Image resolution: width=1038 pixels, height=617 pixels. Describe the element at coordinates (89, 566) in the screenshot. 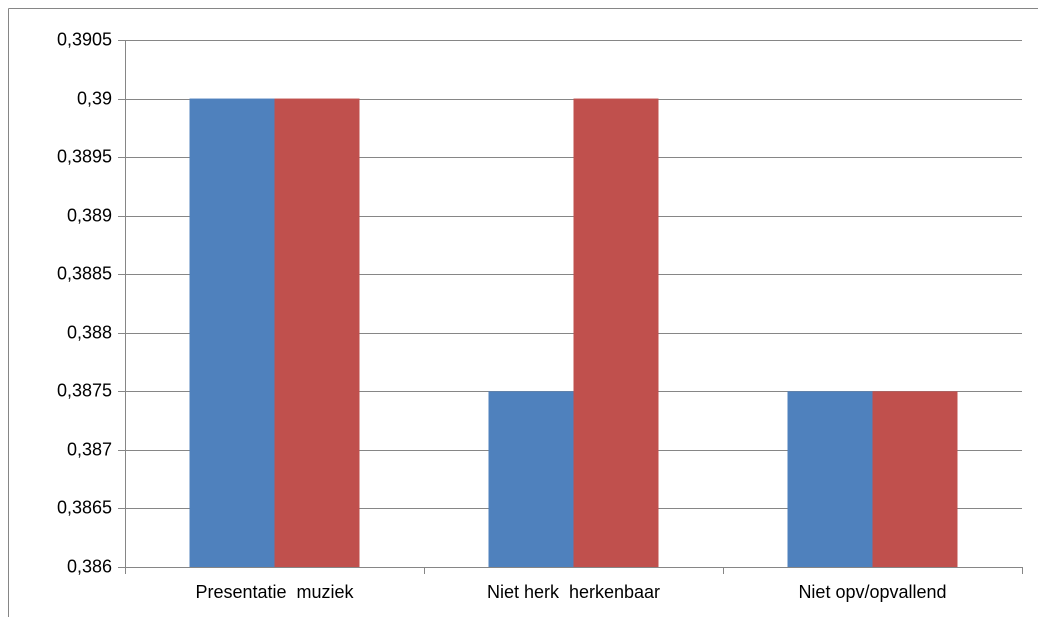

I see `y-tick-label: 0,386` at that location.